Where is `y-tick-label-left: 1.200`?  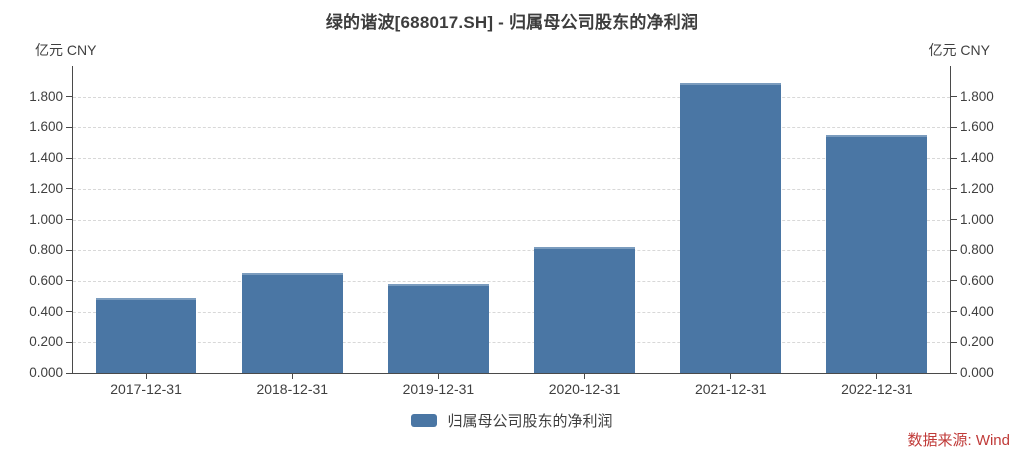
y-tick-label-left: 1.200 is located at coordinates (46, 188).